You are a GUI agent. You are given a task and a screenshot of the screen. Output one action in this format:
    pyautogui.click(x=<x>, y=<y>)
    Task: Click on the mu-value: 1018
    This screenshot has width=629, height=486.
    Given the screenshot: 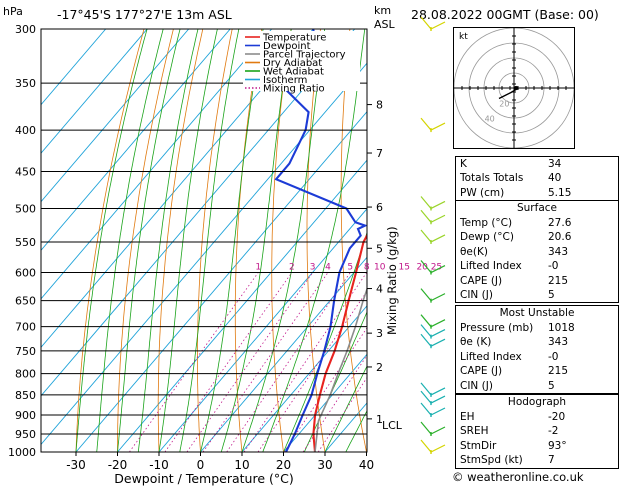 What is the action you would take?
    pyautogui.click(x=561, y=328)
    